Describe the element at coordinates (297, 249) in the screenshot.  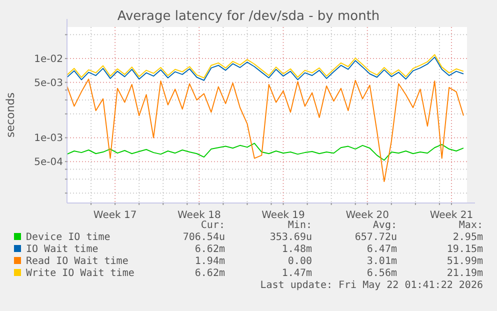
I see `text: 1.48m` at that location.